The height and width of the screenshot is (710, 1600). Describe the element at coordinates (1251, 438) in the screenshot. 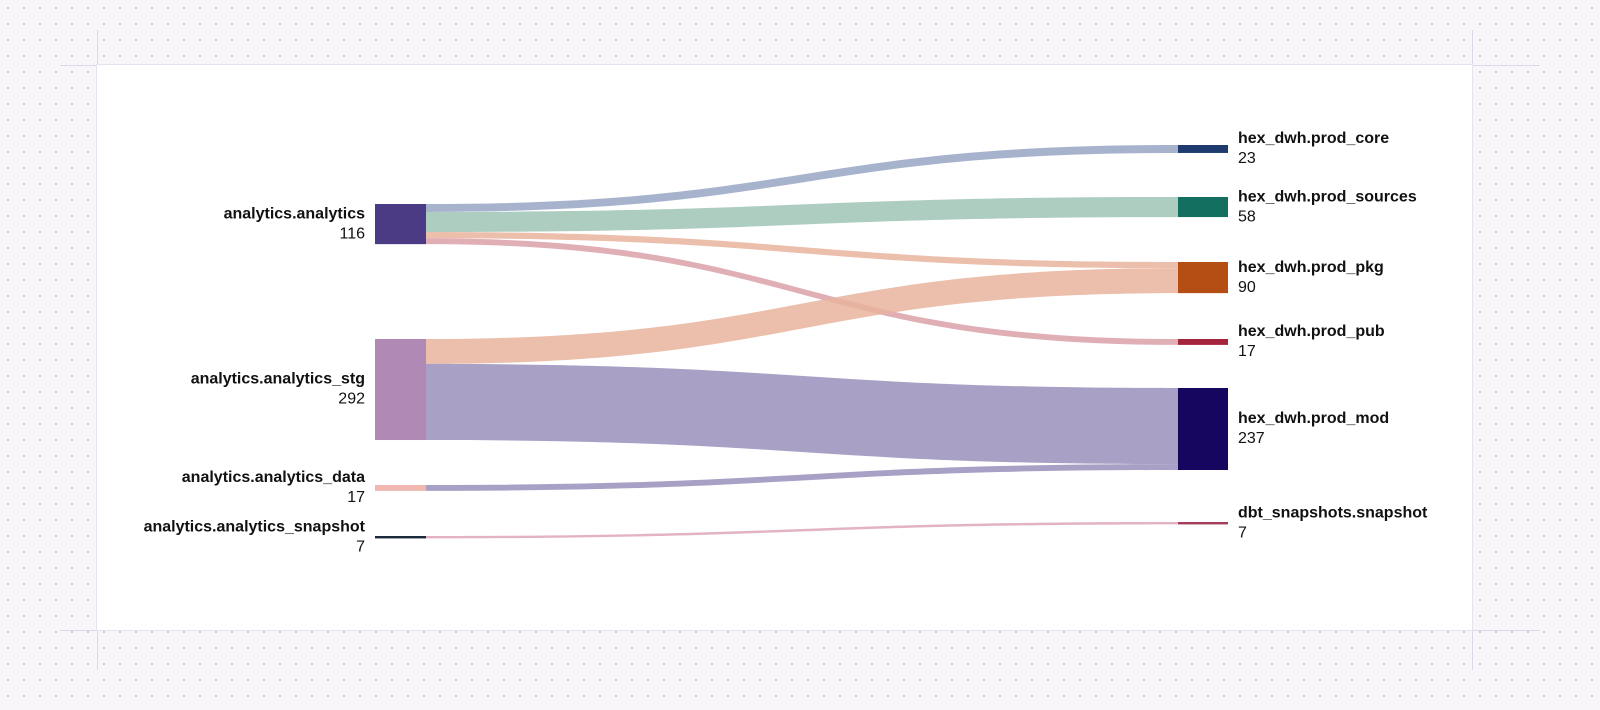

I see `node-value: 237` at that location.